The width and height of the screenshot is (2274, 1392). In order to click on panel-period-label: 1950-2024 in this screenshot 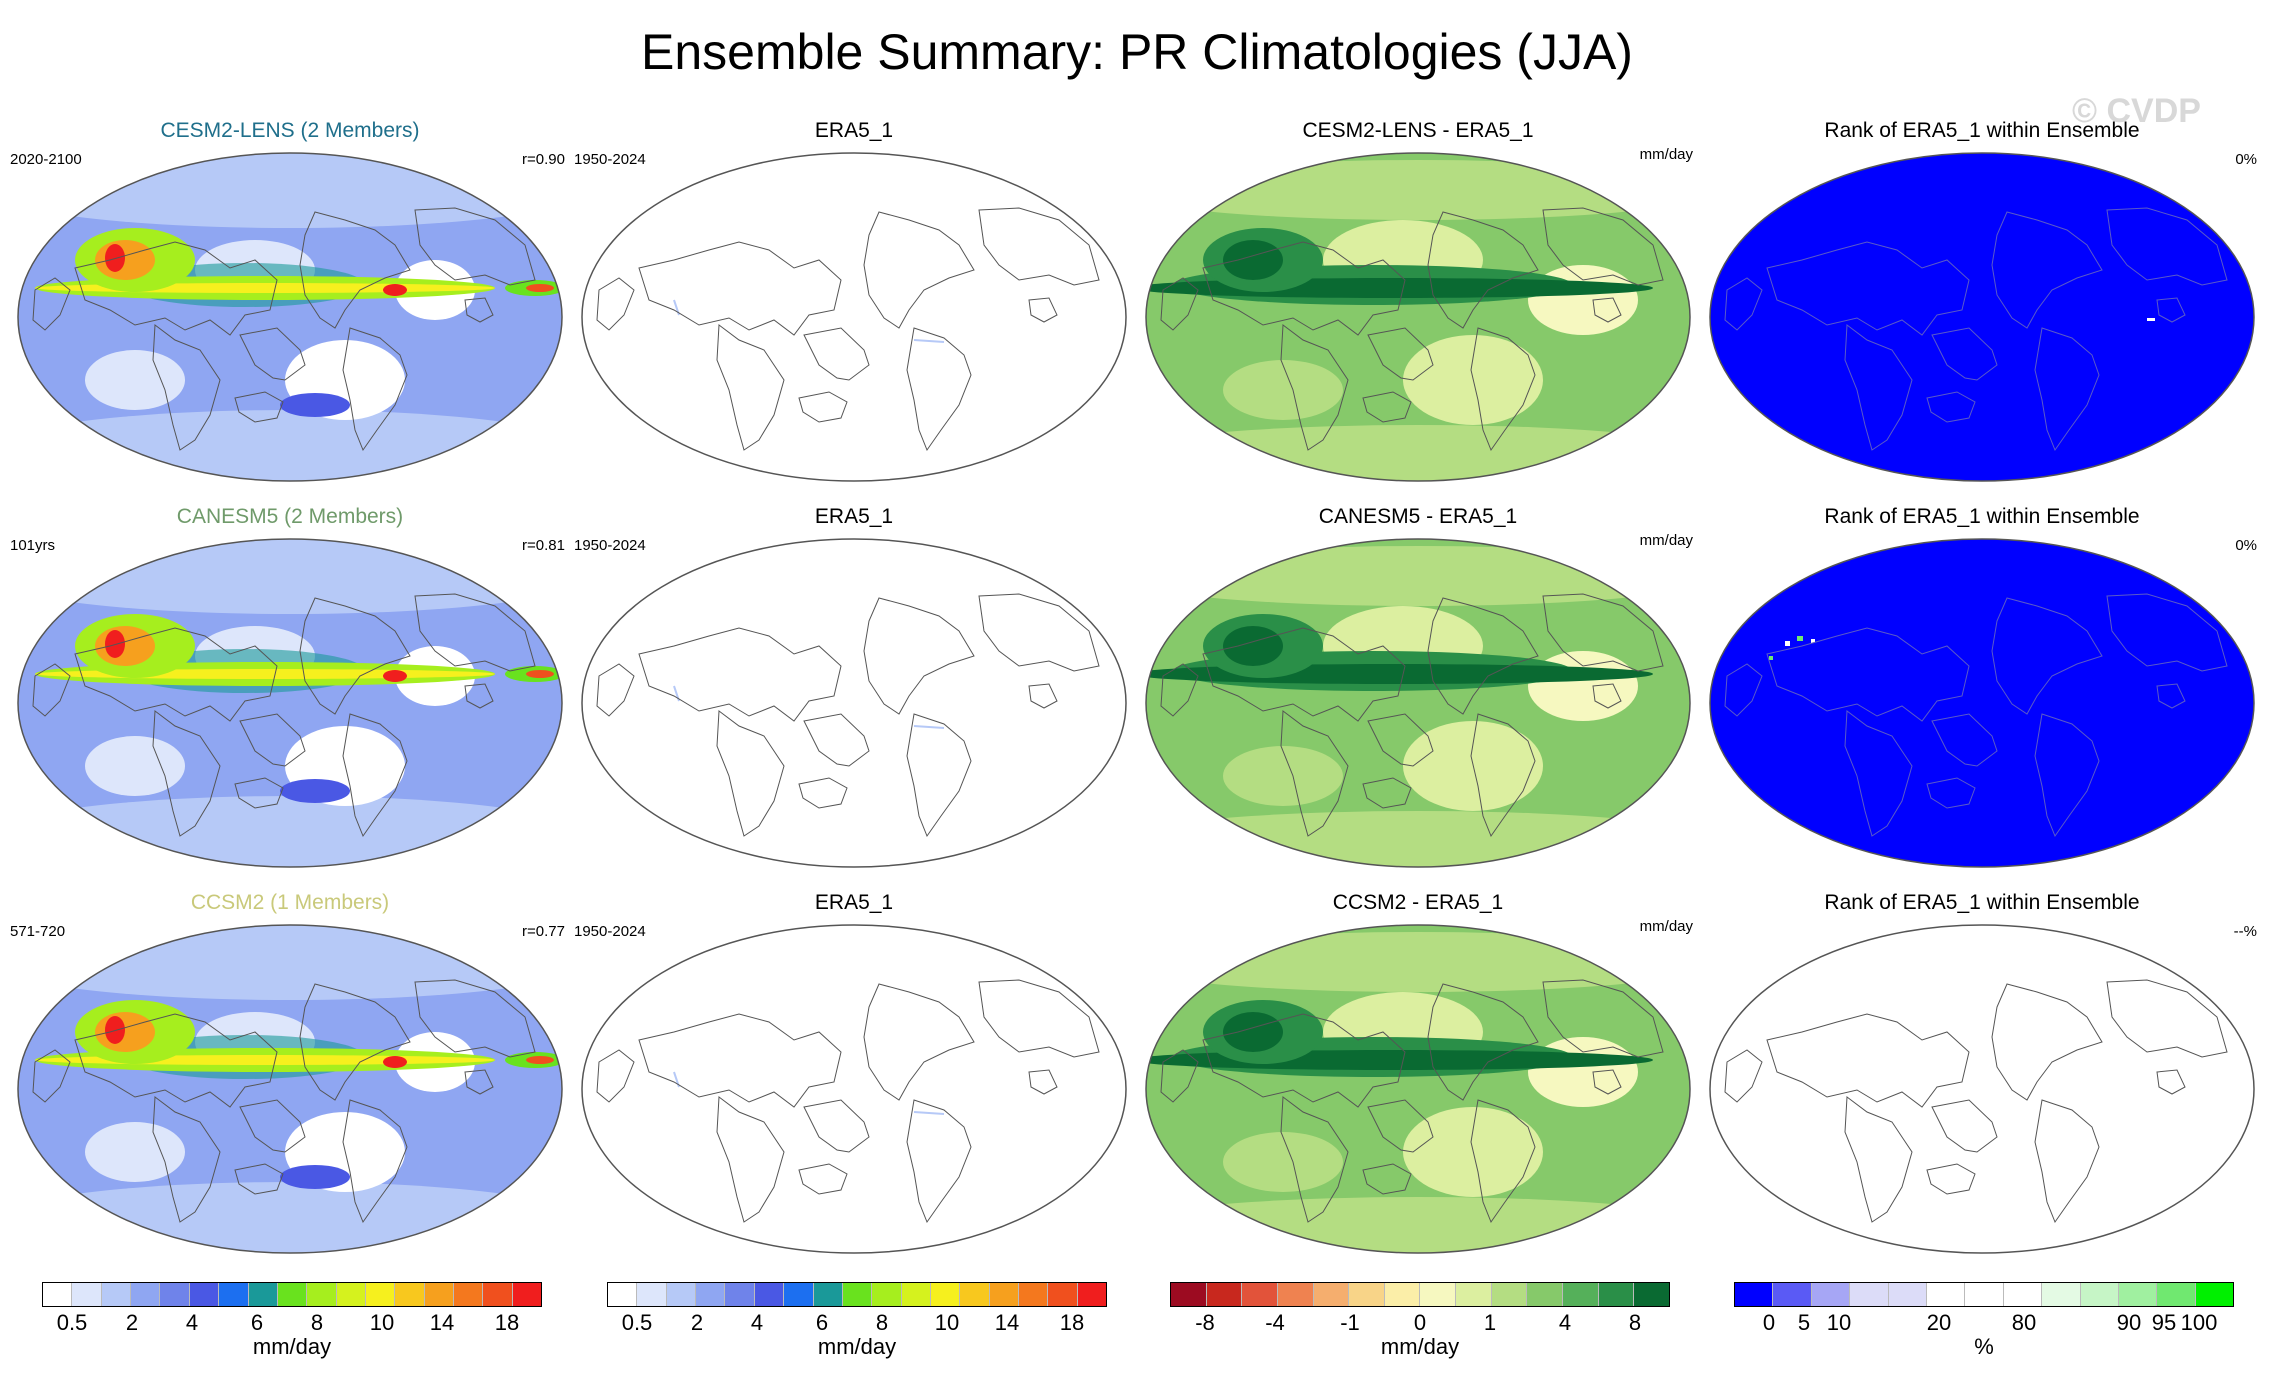, I will do `click(610, 159)`.